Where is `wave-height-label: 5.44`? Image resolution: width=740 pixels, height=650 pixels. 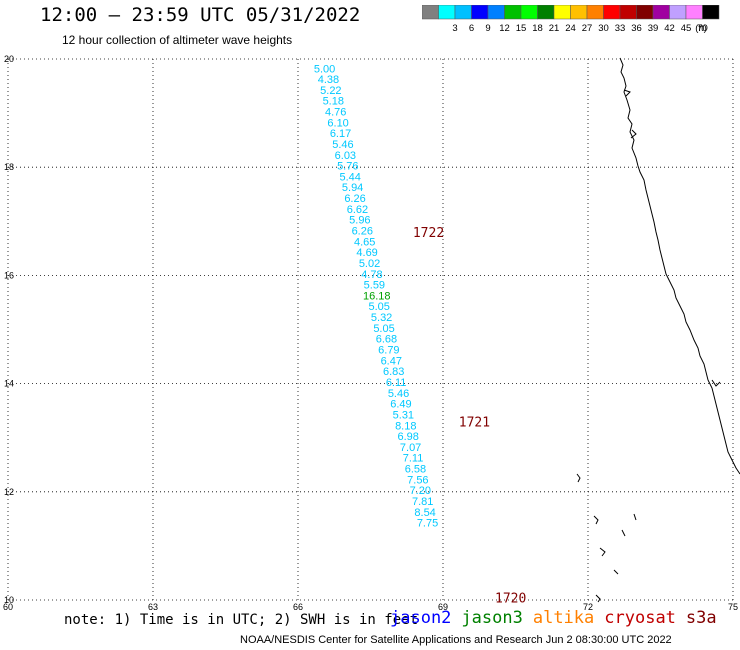
wave-height-label: 5.44 is located at coordinates (349, 177).